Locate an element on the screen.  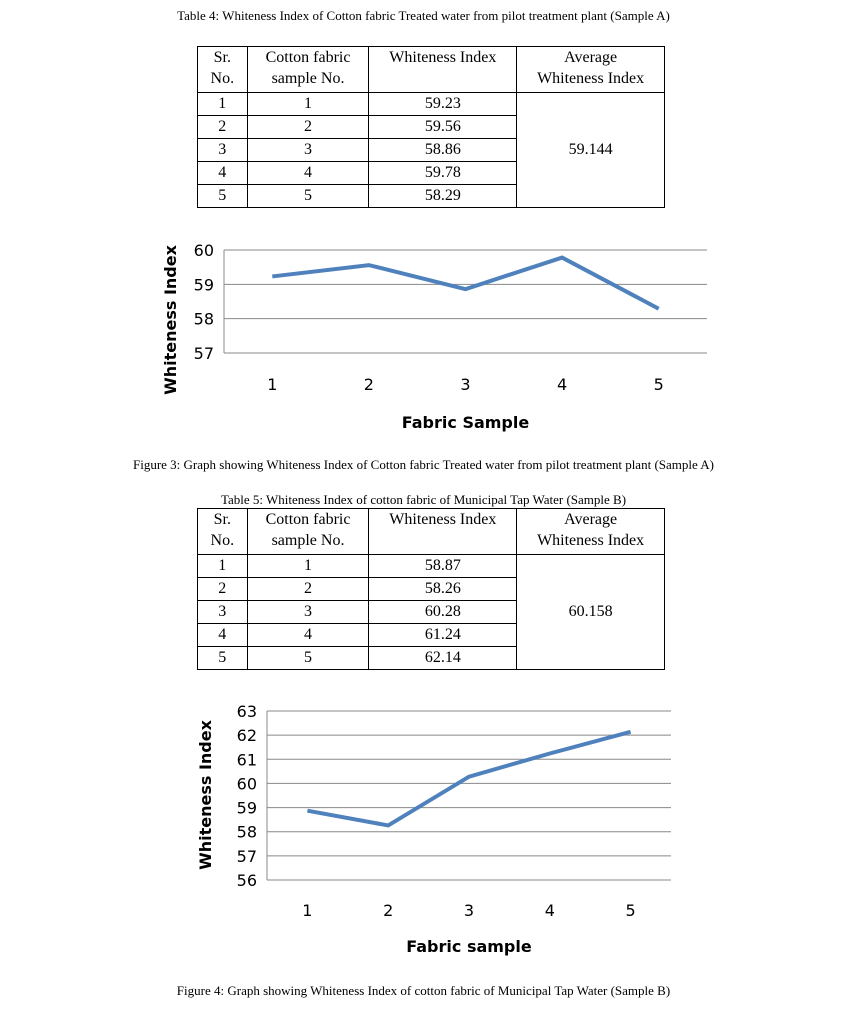
y-tick-label: 62 is located at coordinates (247, 735).